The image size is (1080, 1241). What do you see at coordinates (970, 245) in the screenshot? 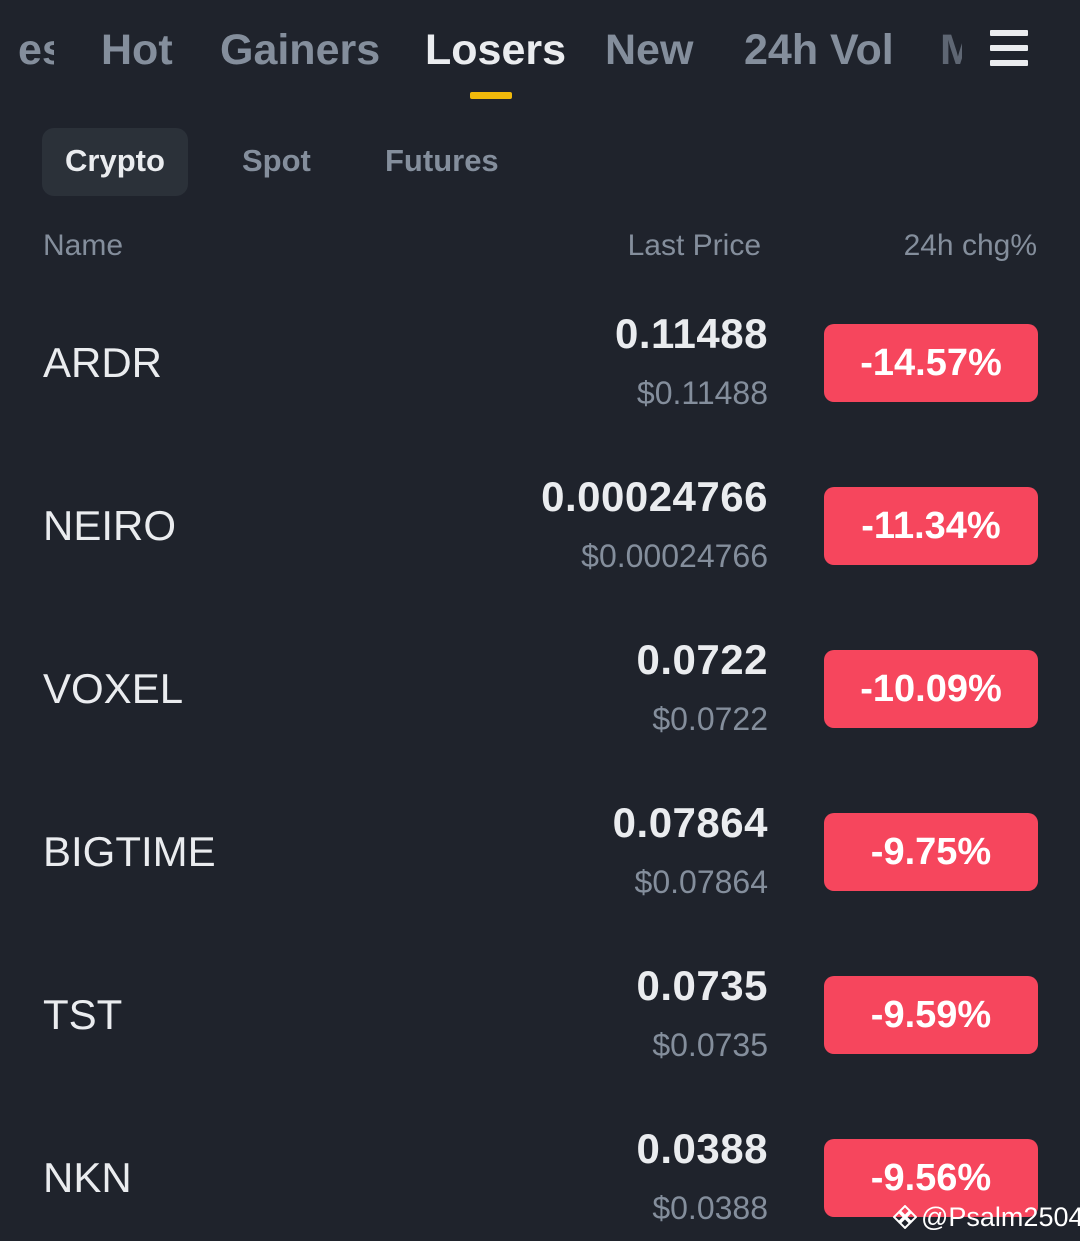
I see `column-header-change: 24h chg%` at bounding box center [970, 245].